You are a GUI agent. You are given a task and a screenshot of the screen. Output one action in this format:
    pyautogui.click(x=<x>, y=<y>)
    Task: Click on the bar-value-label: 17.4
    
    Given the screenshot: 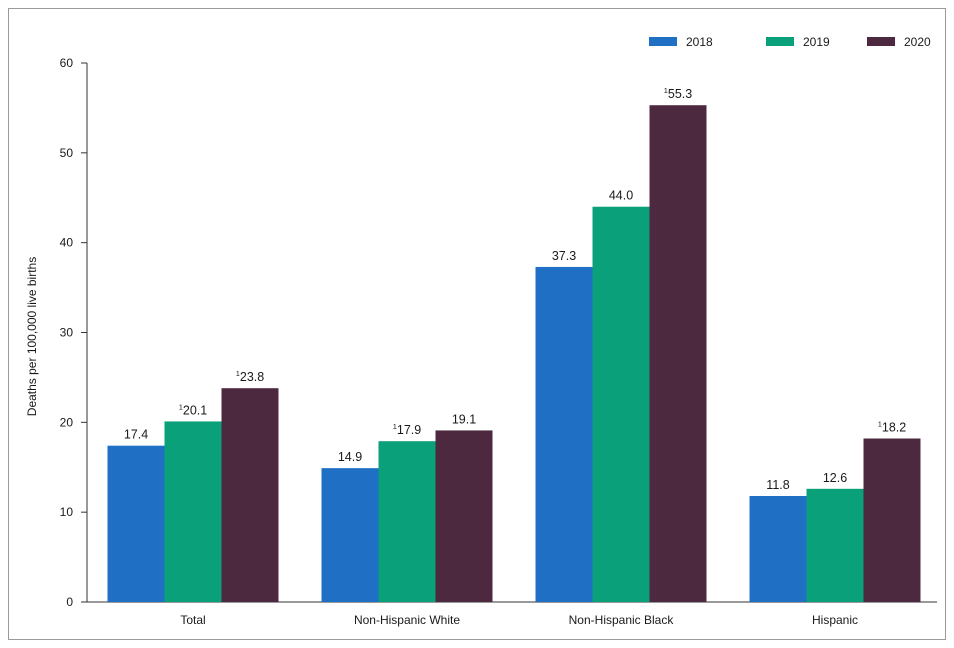 What is the action you would take?
    pyautogui.click(x=136, y=435)
    